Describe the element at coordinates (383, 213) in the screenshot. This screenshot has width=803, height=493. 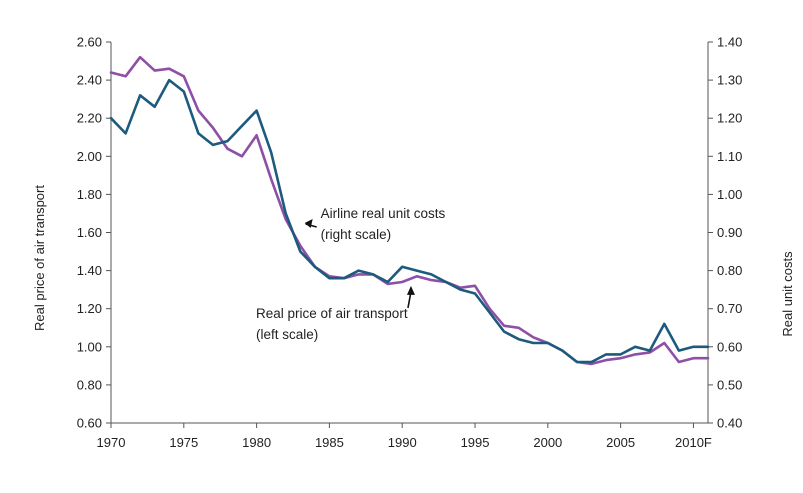
I see `annotation-label: Airline real unit costs` at that location.